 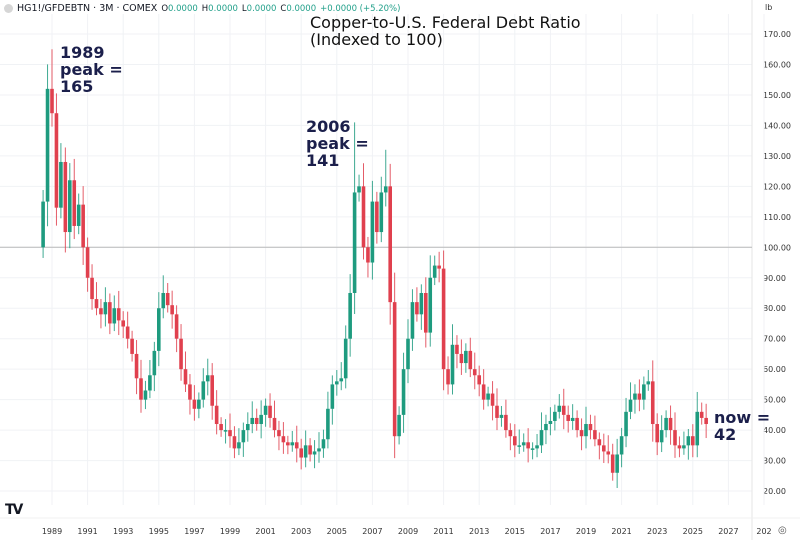 What do you see at coordinates (586, 531) in the screenshot?
I see `x-tick-label: 2019` at bounding box center [586, 531].